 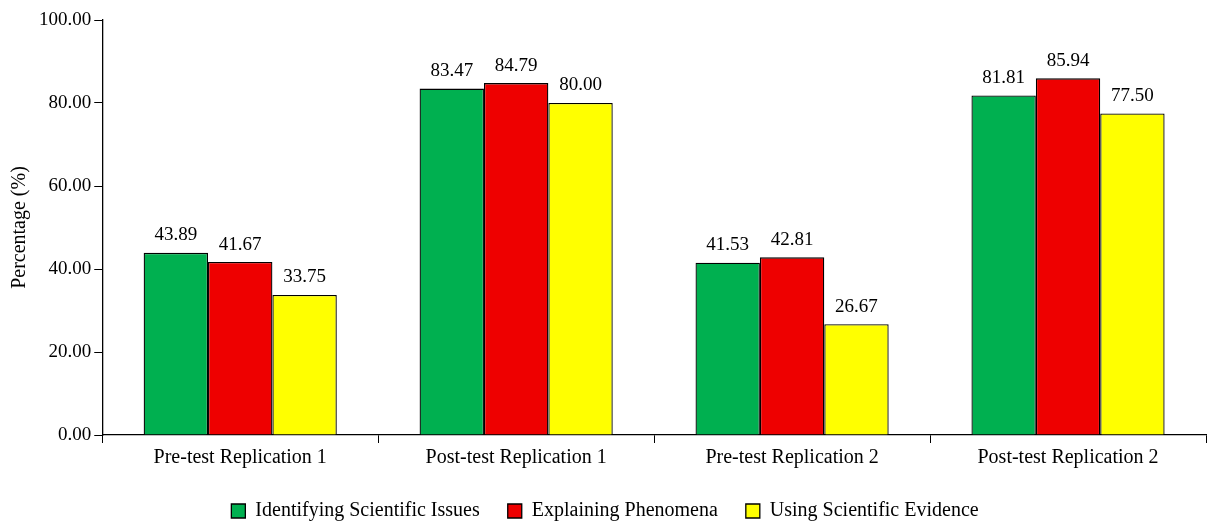 I want to click on data-label: 43.89, so click(x=176, y=234).